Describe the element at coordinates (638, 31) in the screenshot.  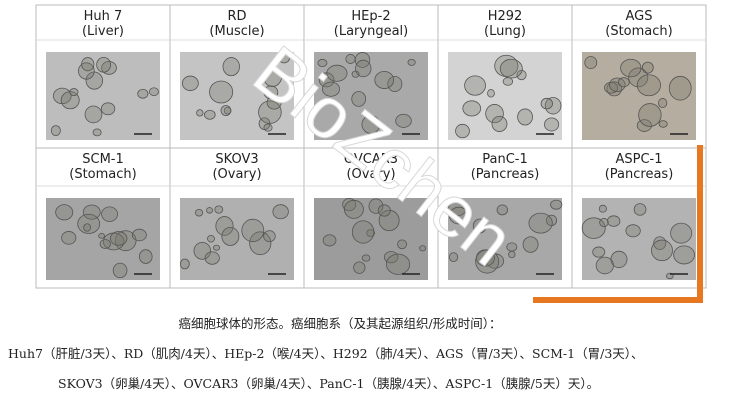
I see `cell-tissue: (Stomach)` at that location.